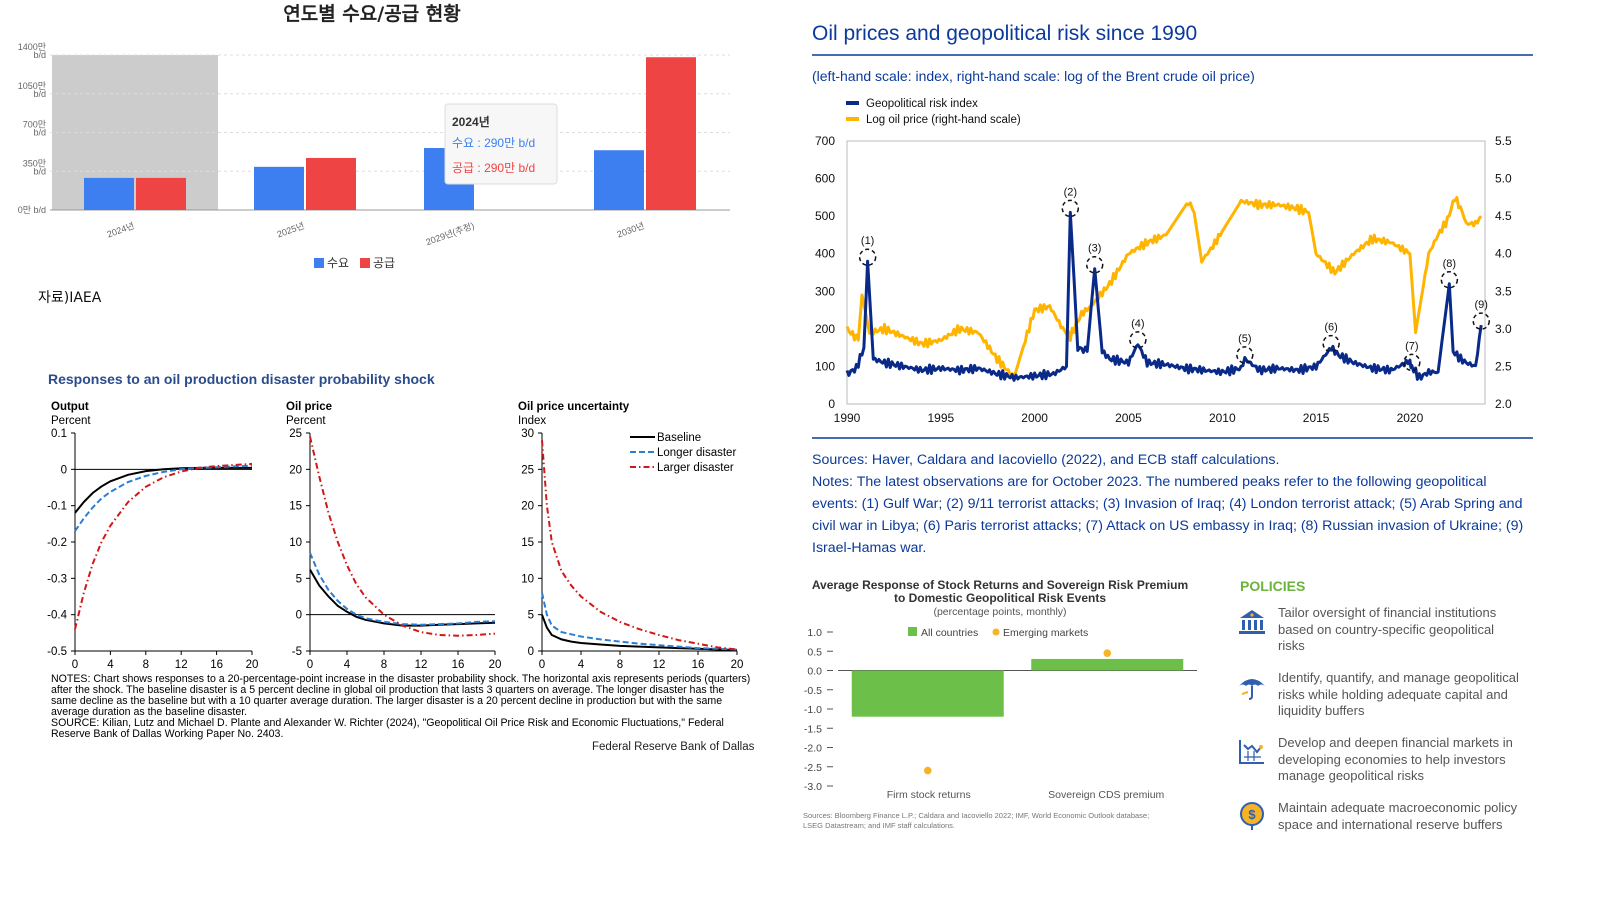 This screenshot has width=1620, height=915. What do you see at coordinates (531, 616) in the screenshot?
I see `y-tick-label: 5` at bounding box center [531, 616].